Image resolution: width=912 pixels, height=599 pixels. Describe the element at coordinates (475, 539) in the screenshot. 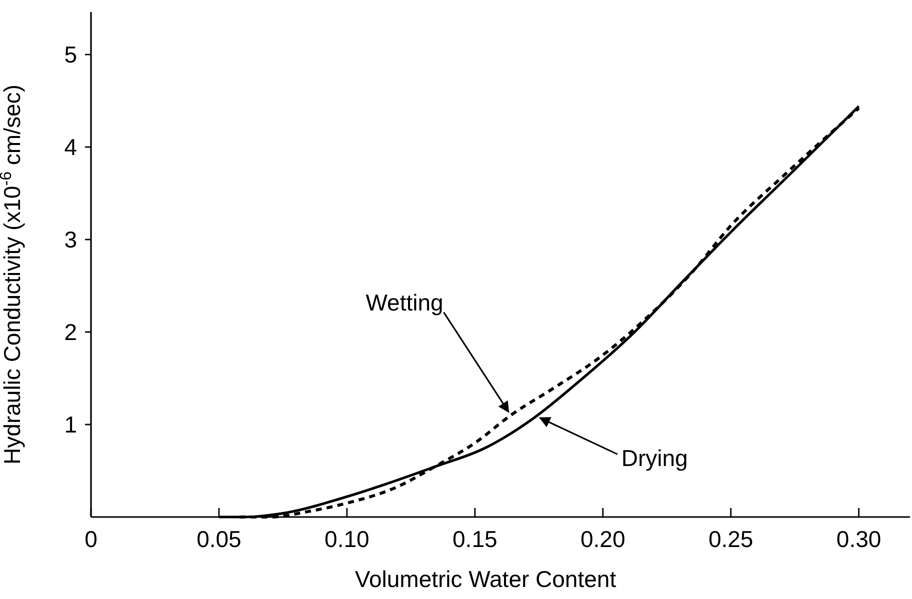

I see `x-tick-label: 0.15` at that location.